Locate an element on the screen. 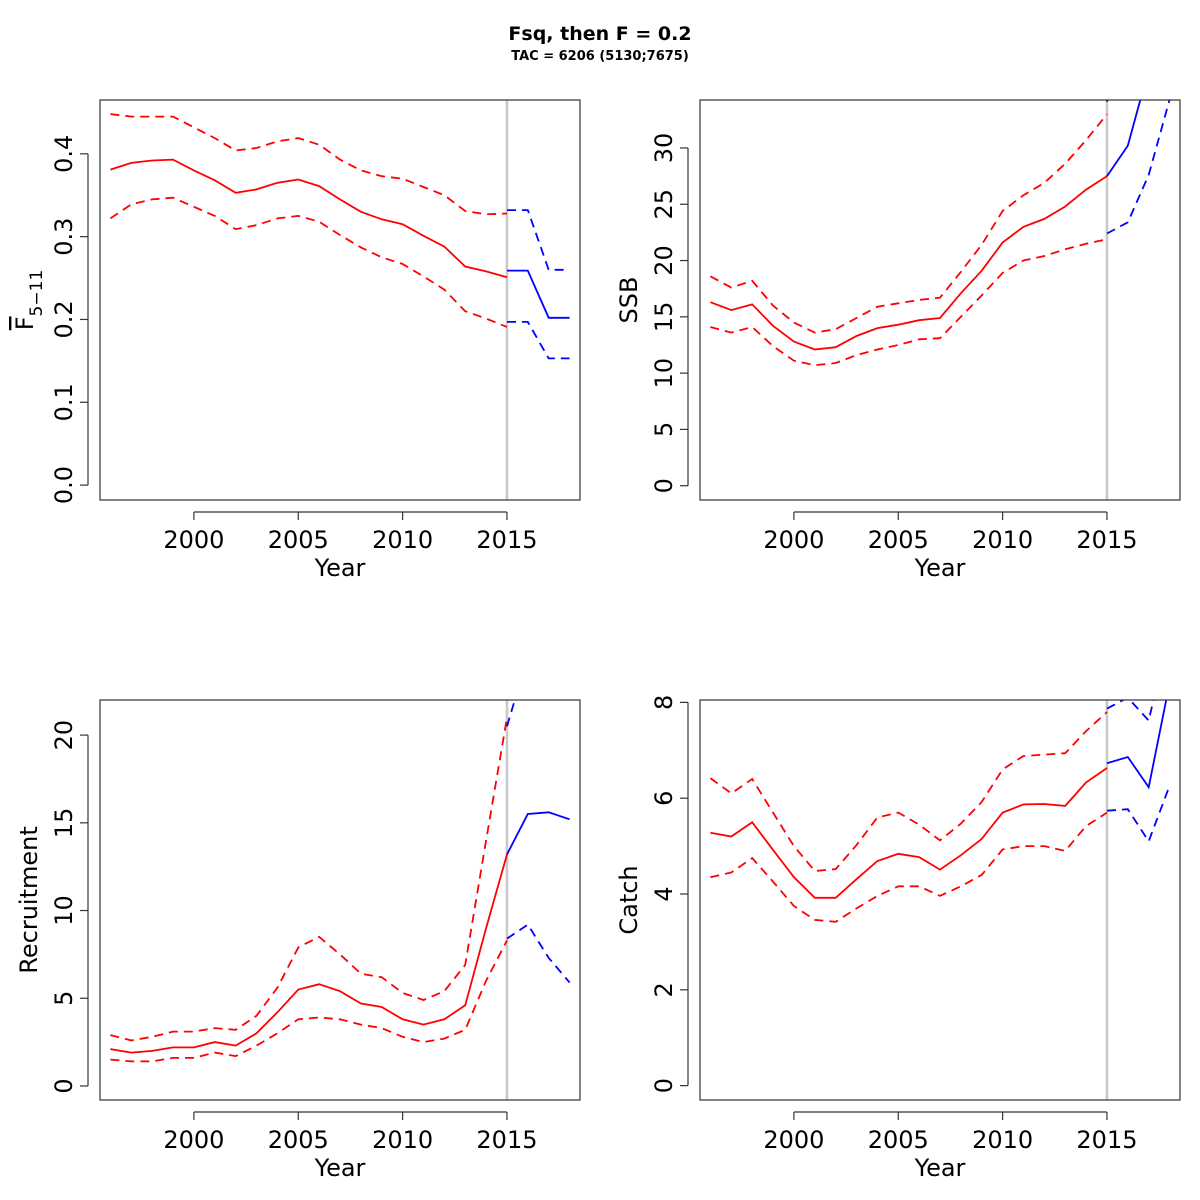 This screenshot has height=1200, width=1200. catch-y-tick-label: 0 is located at coordinates (664, 1085).